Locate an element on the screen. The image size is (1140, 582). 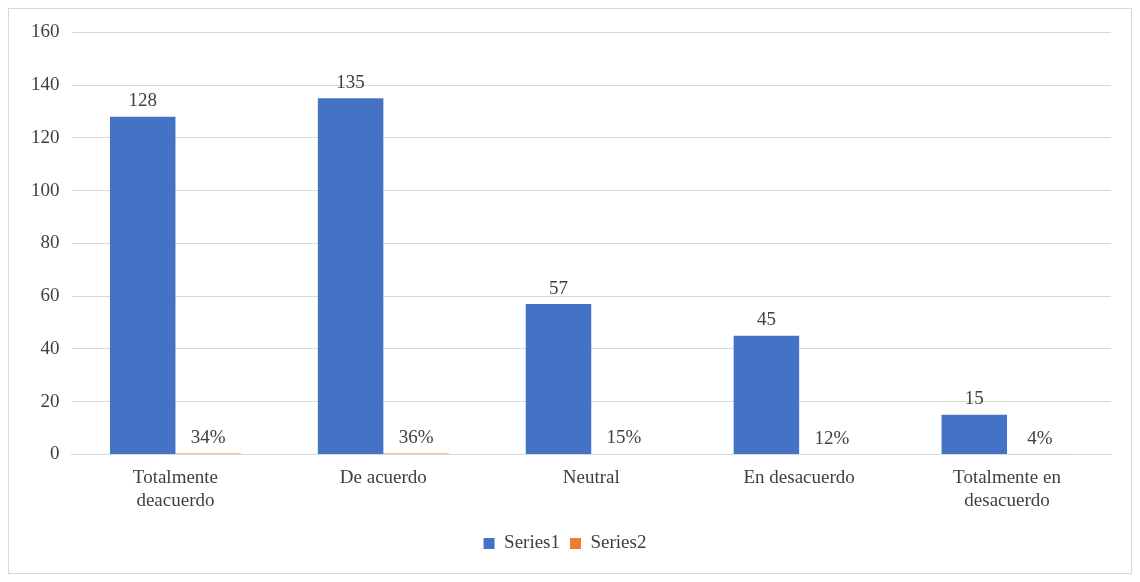
y-tick-label: 20 is located at coordinates (50, 400).